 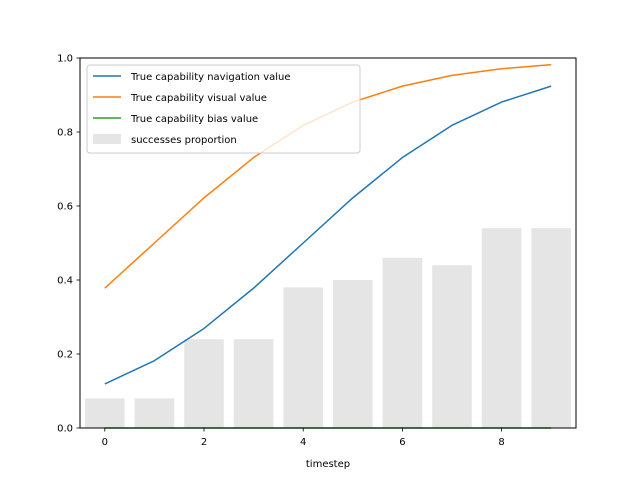 I want to click on y-tick-label: 0.6, so click(x=65, y=207).